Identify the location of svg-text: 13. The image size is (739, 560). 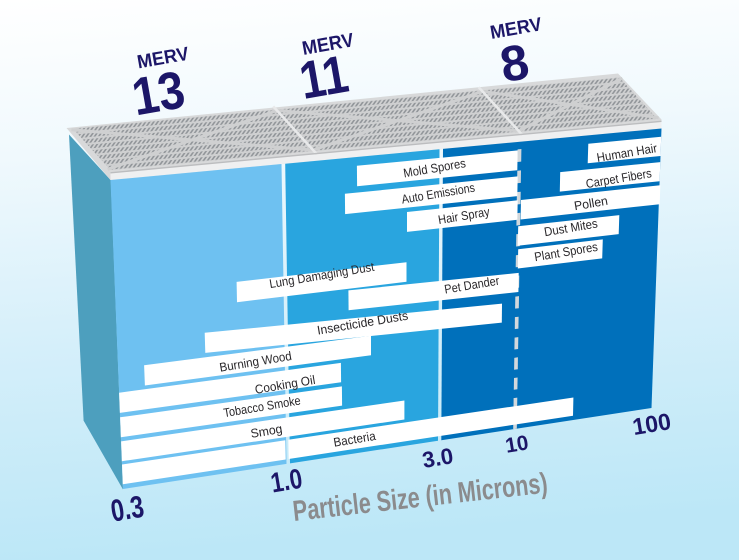
(158, 93).